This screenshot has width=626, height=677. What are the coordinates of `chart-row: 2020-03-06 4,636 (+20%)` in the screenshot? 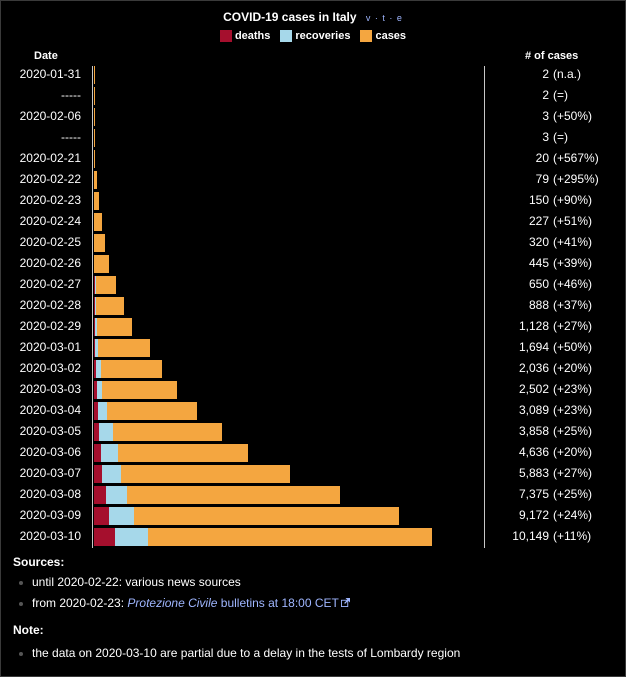 It's located at (313, 452).